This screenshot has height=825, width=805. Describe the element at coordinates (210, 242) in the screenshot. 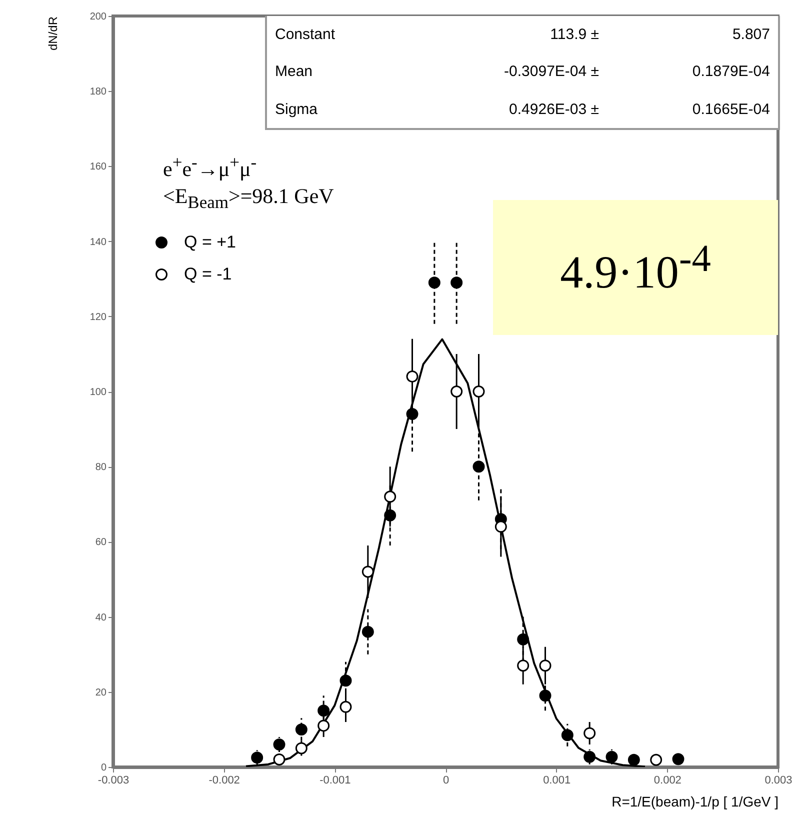

I see `legend-label: Q = +1` at that location.